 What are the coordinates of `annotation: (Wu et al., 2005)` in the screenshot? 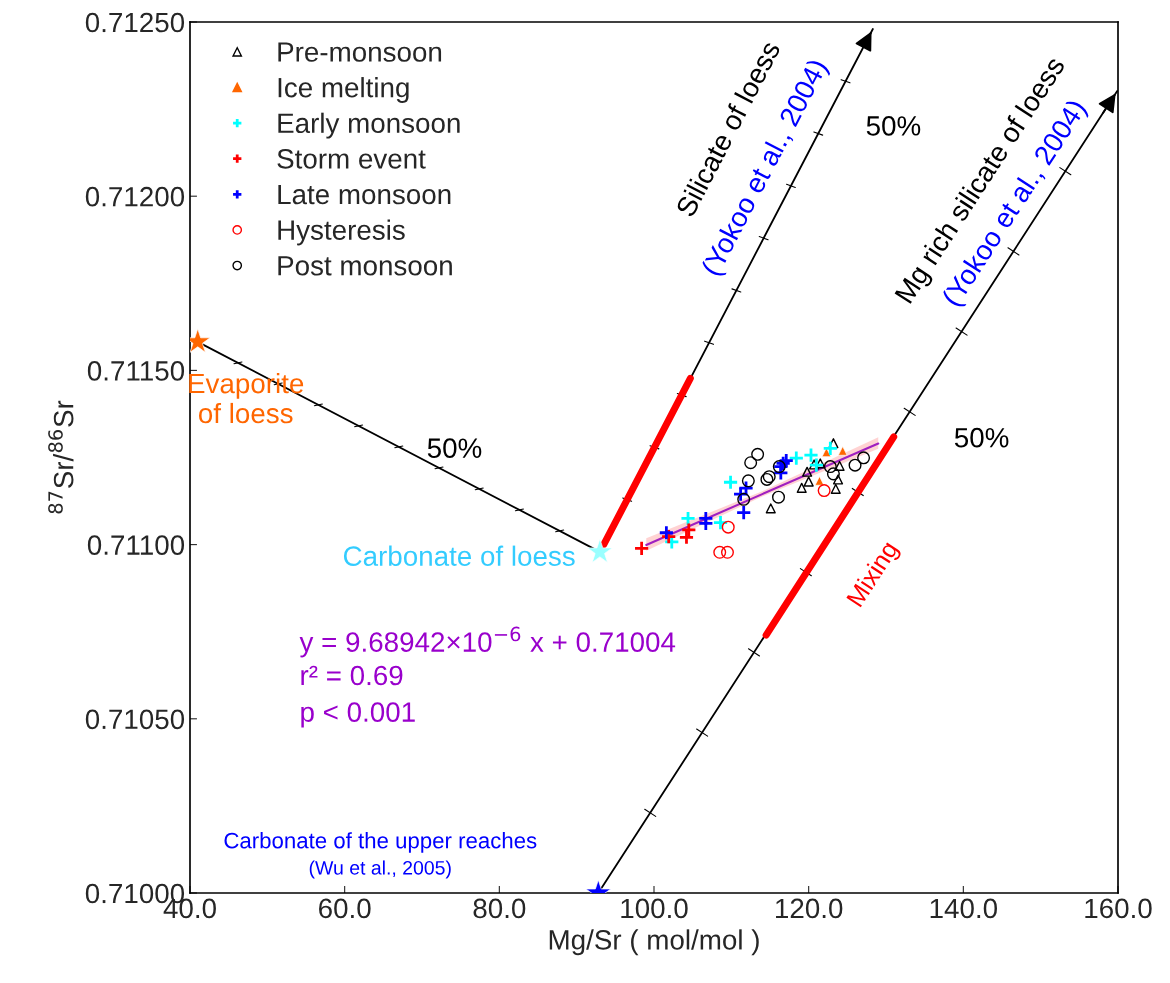 It's located at (380, 869).